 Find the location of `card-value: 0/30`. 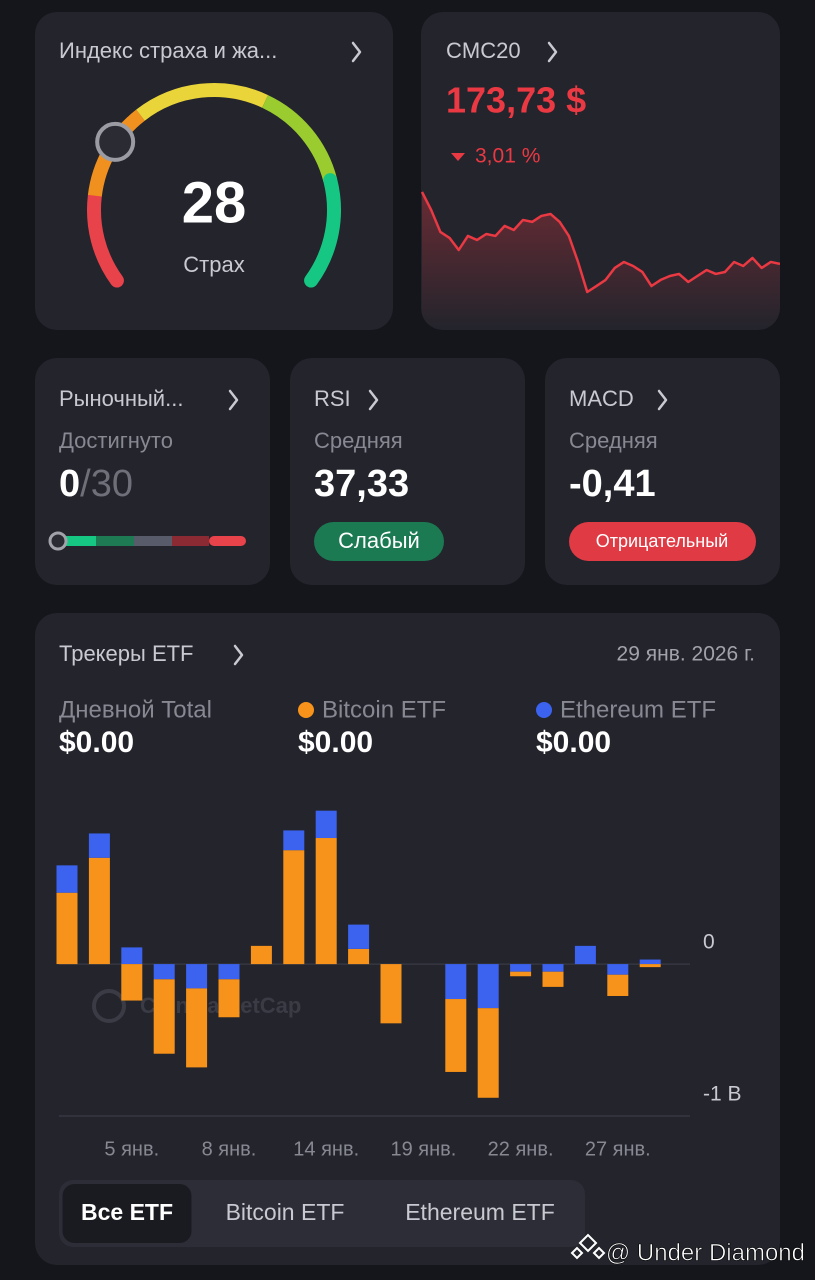

card-value: 0/30 is located at coordinates (96, 484).